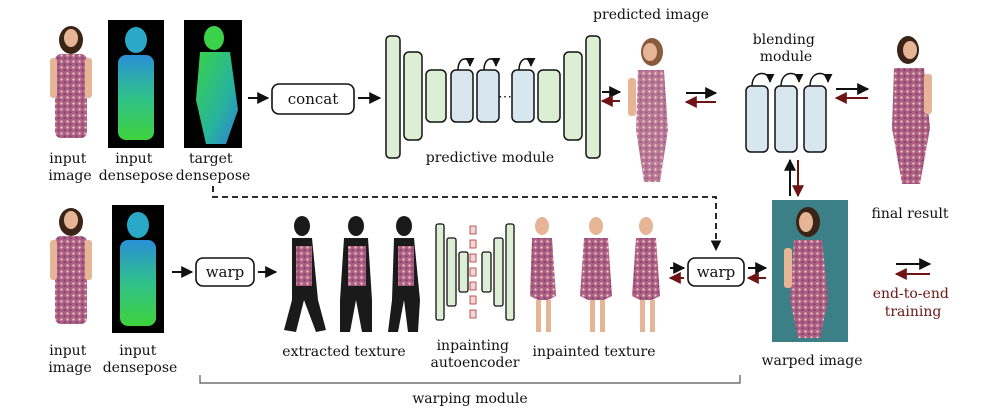 The height and width of the screenshot is (415, 1000). I want to click on top-input-densepose-label: input densepose, so click(136, 167).